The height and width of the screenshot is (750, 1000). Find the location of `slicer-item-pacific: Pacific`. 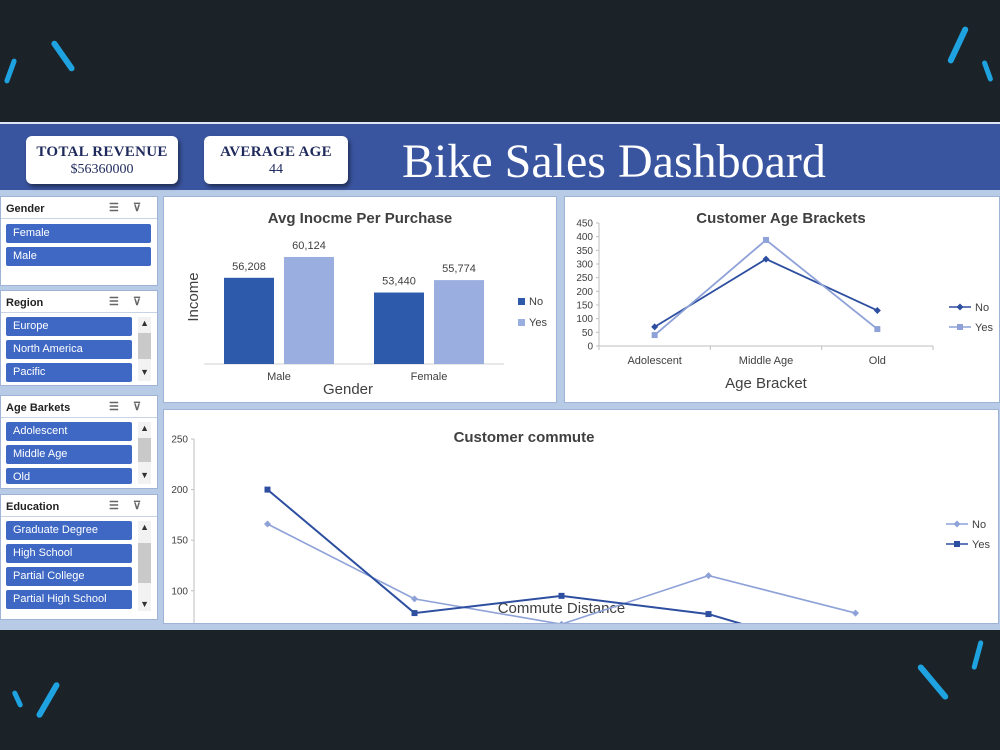

slicer-item-pacific: Pacific is located at coordinates (69, 372).